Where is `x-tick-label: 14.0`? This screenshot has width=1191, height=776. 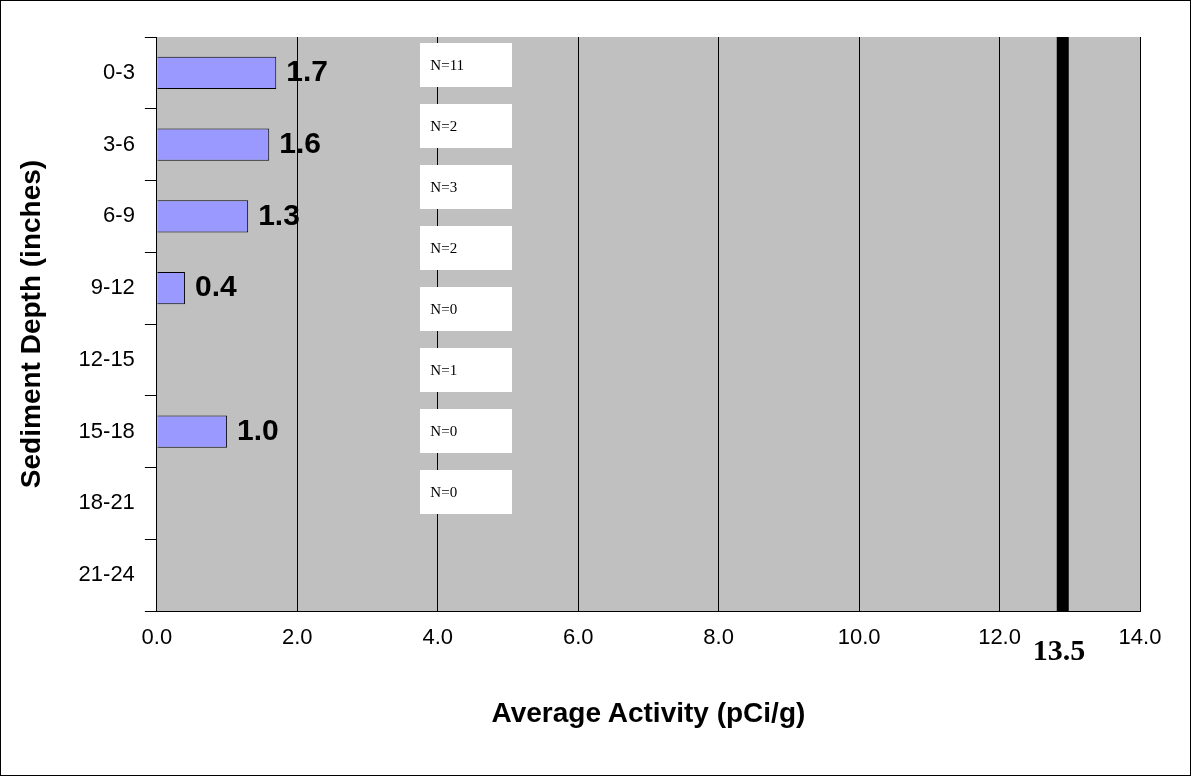 x-tick-label: 14.0 is located at coordinates (1140, 637).